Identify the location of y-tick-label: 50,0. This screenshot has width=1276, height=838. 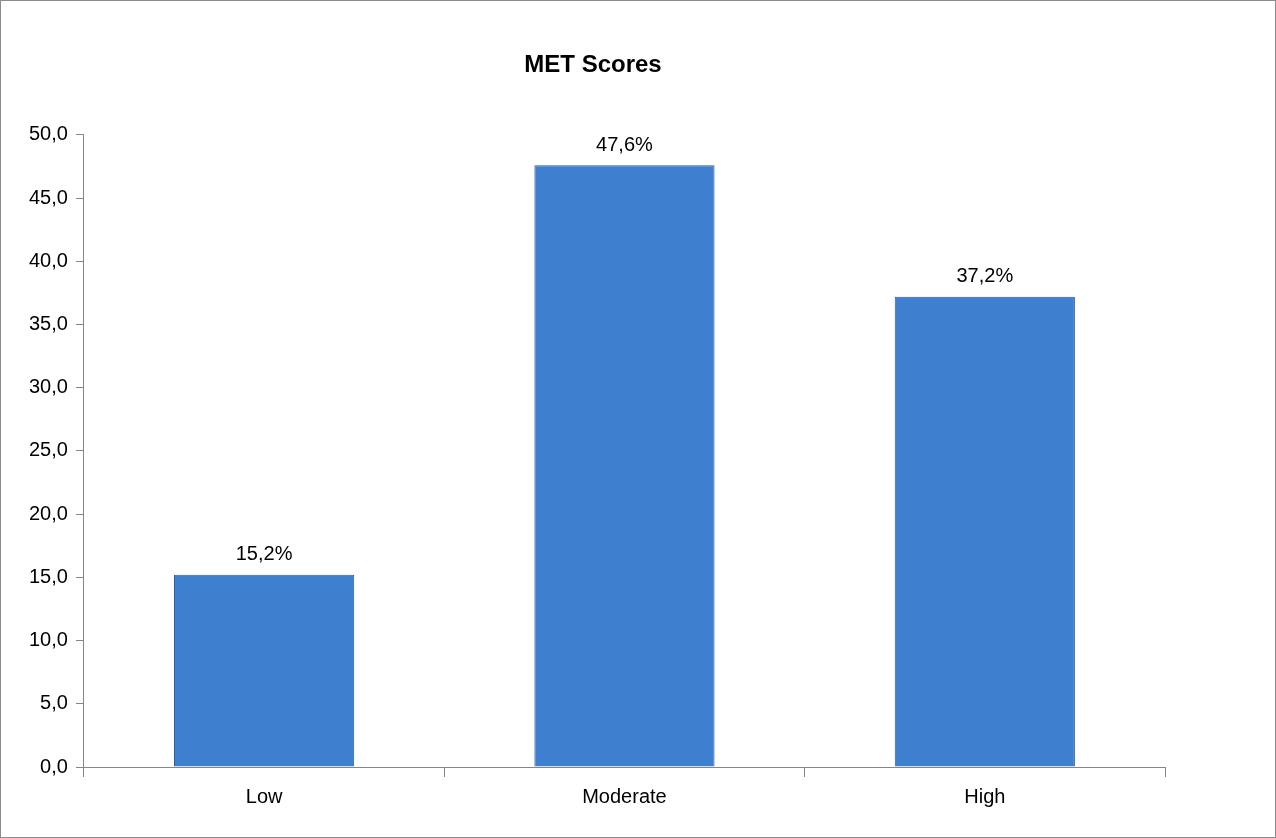
(48, 133).